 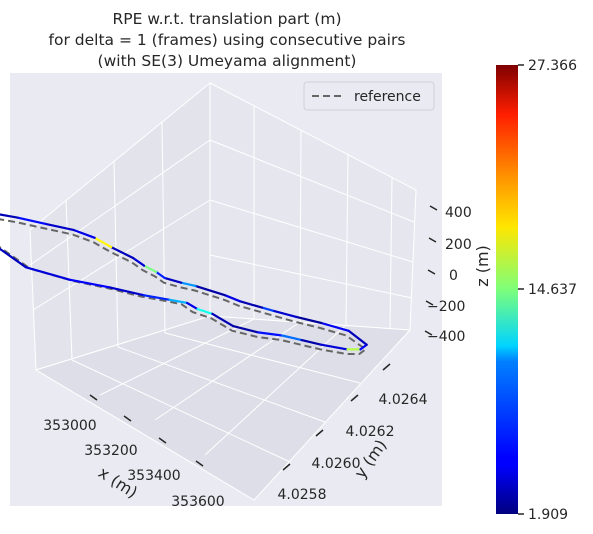 What do you see at coordinates (370, 432) in the screenshot?
I see `y-tick-label-3: 4.0262` at bounding box center [370, 432].